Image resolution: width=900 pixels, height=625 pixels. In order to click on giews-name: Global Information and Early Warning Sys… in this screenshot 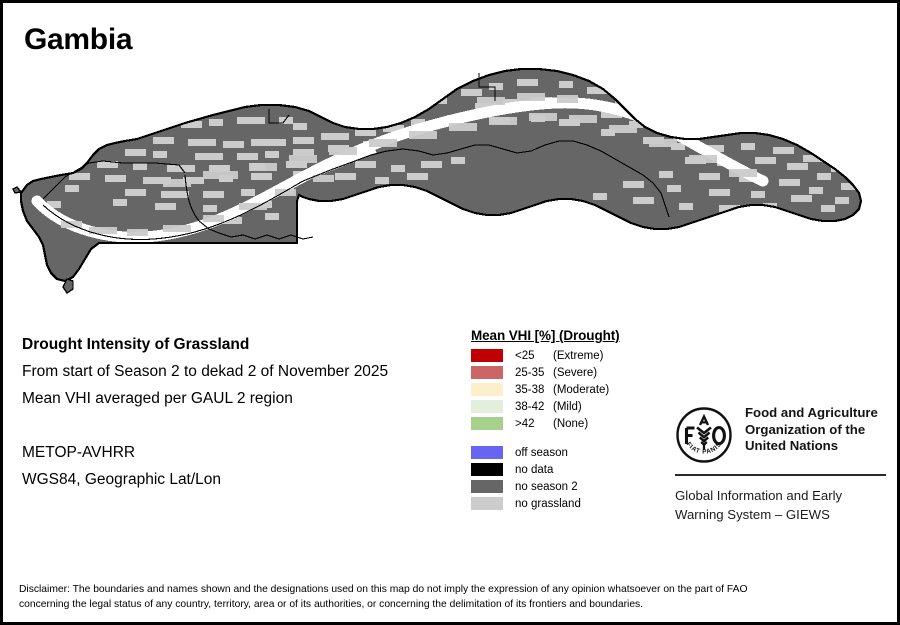, I will do `click(782, 505)`.